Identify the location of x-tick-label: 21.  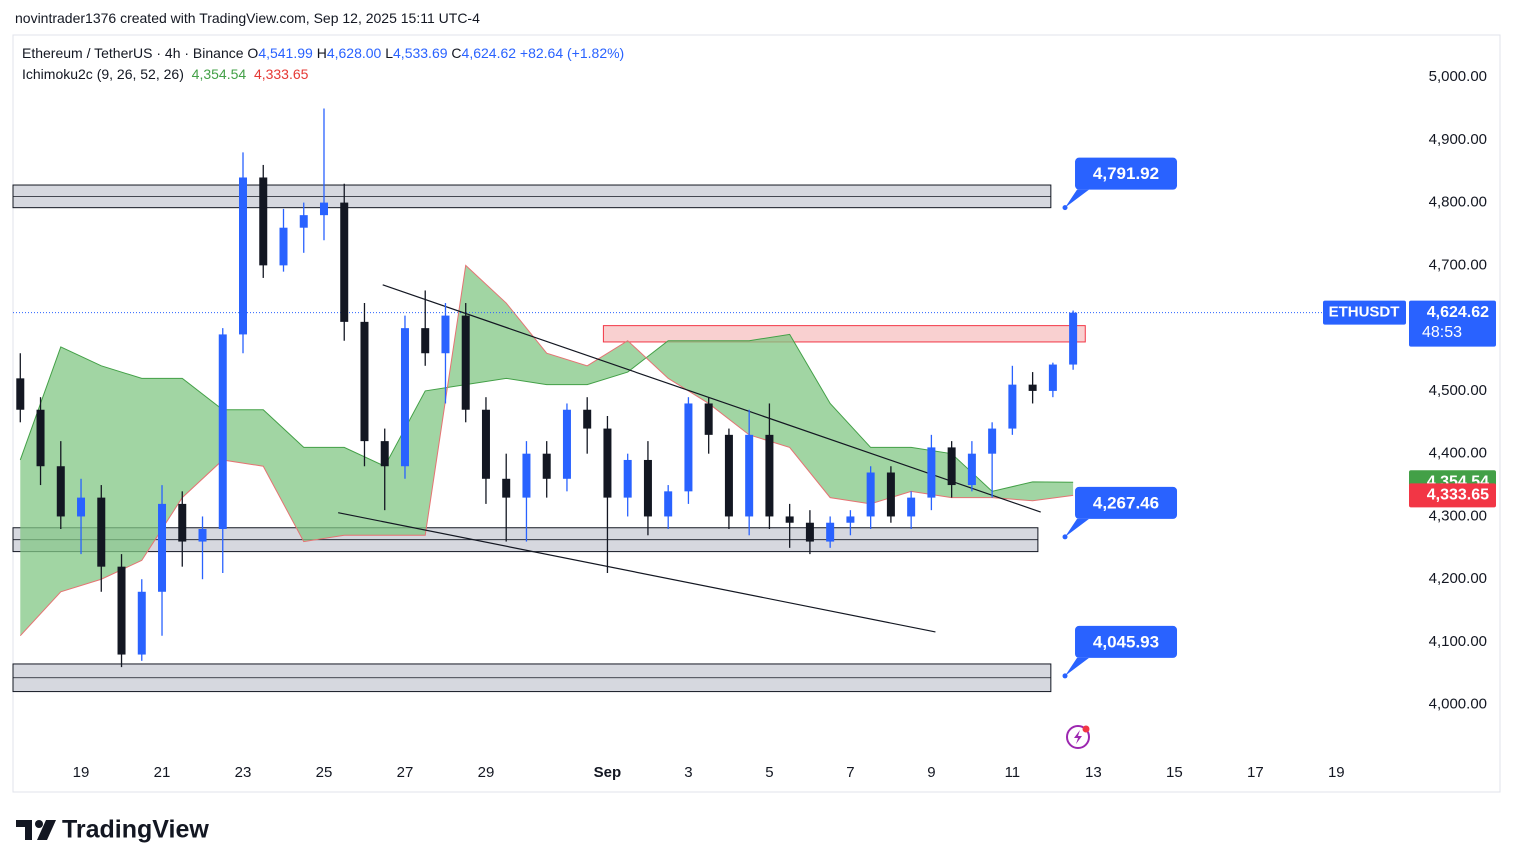
(162, 772).